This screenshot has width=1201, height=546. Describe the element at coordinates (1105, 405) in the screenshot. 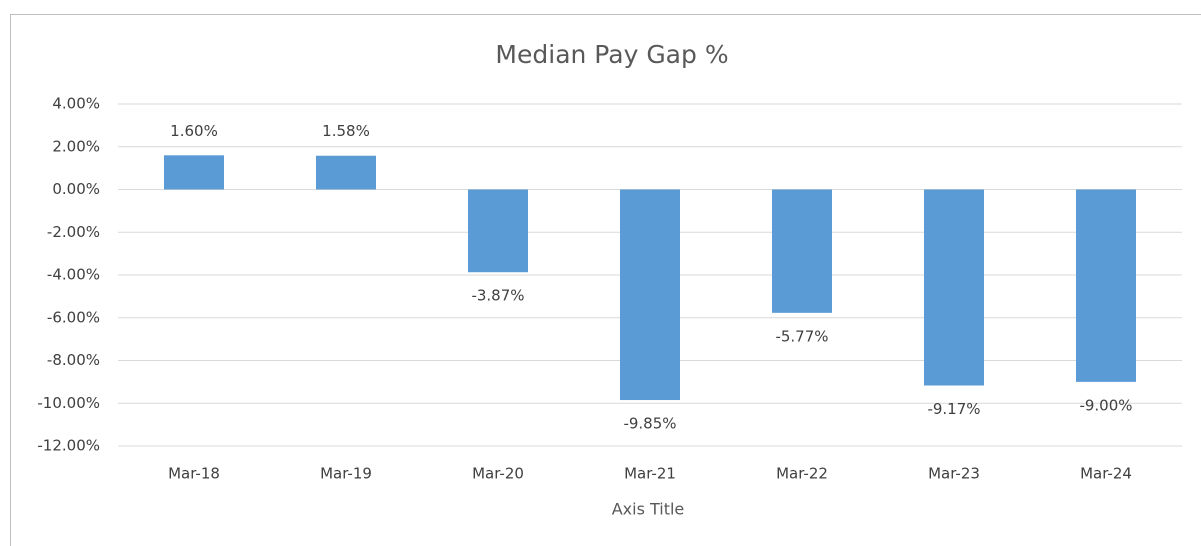

I see `data-label: -9.00%` at that location.